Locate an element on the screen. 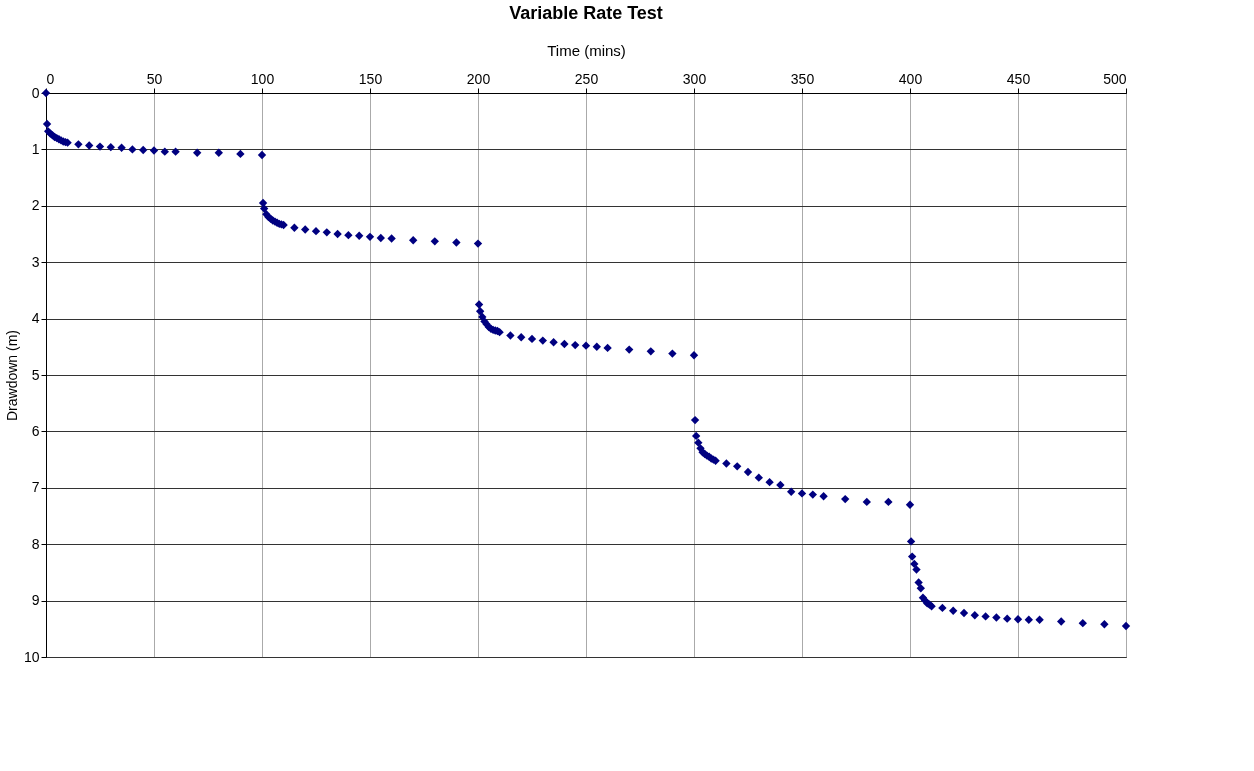  y-tick-label: 10 is located at coordinates (31, 656).